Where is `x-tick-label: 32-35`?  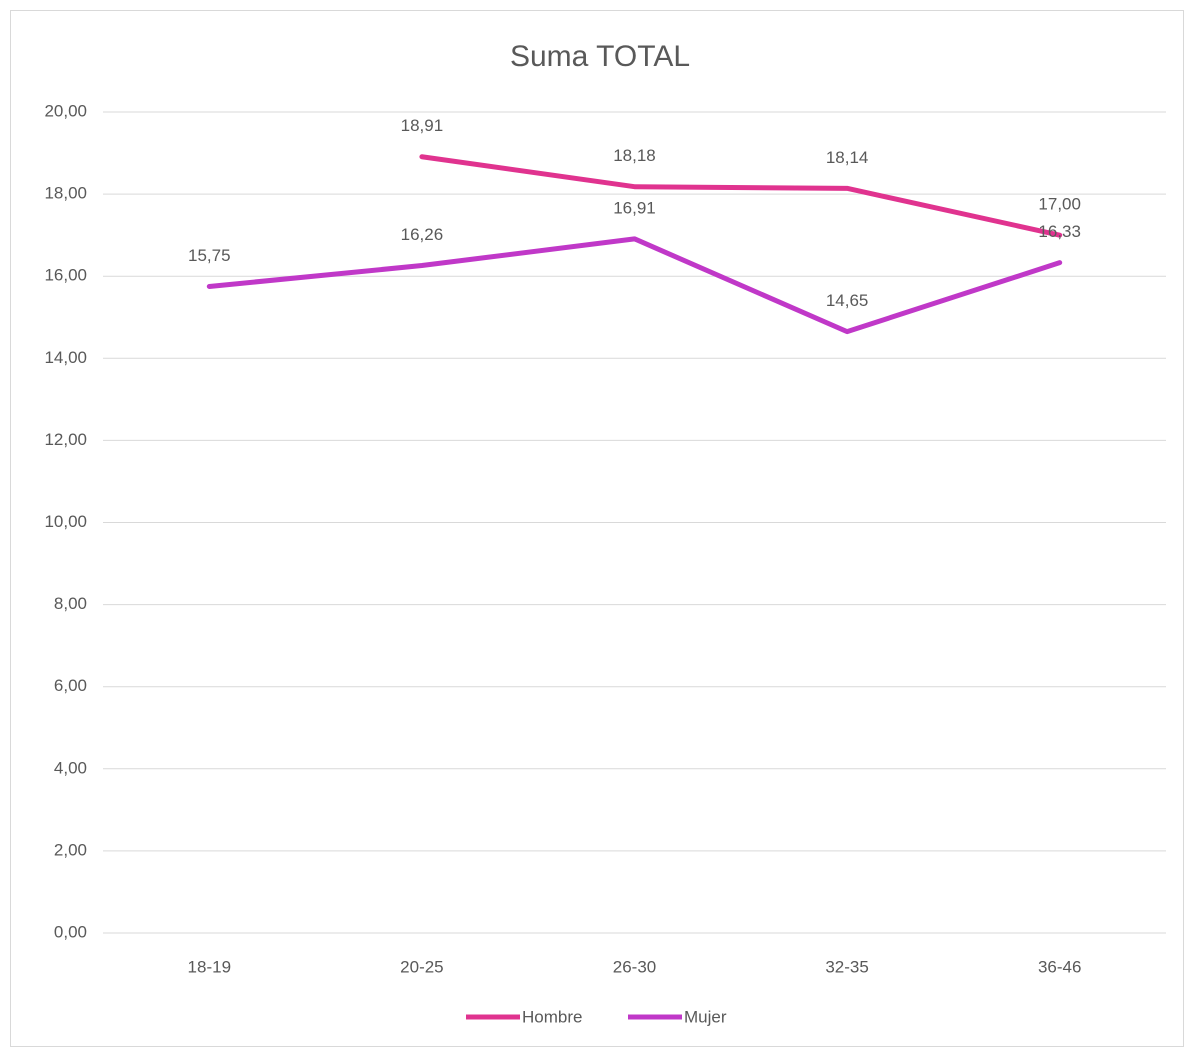 x-tick-label: 32-35 is located at coordinates (846, 966).